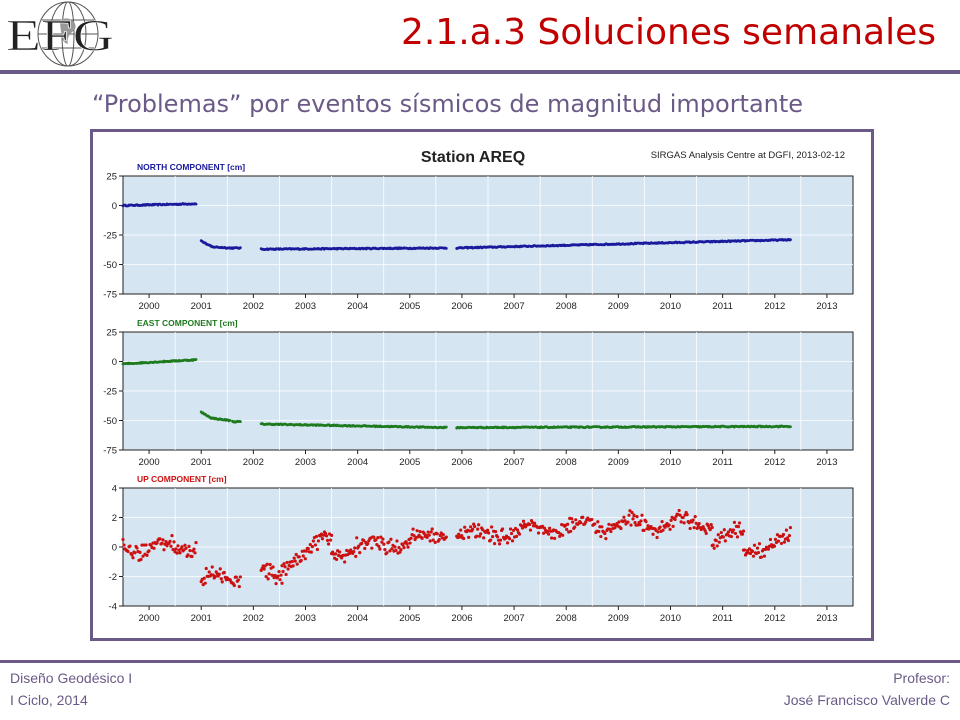  Describe the element at coordinates (201, 306) in the screenshot. I see `x-tick-label: 2001` at that location.